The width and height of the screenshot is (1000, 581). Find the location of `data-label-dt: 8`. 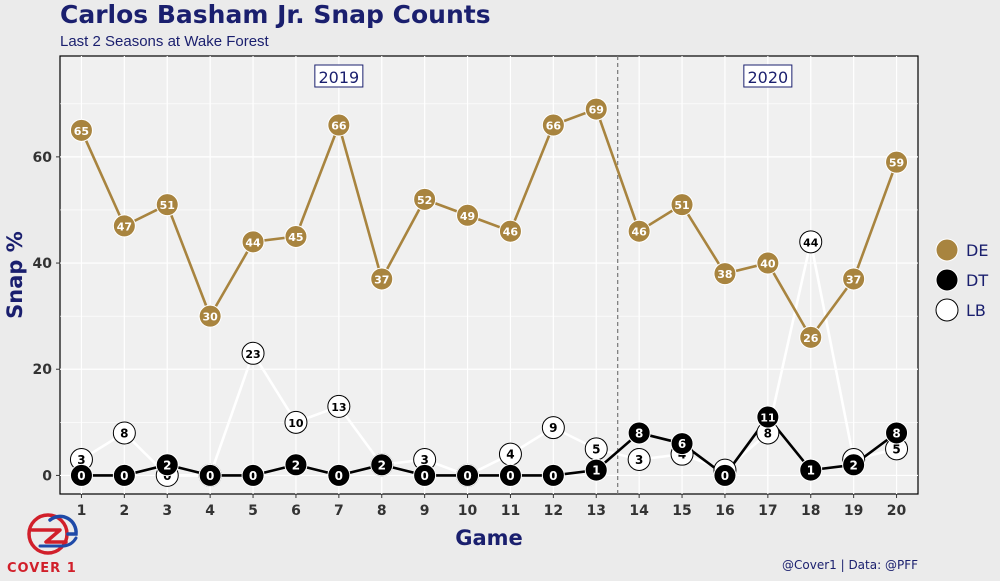

data-label-dt: 8 is located at coordinates (639, 433).